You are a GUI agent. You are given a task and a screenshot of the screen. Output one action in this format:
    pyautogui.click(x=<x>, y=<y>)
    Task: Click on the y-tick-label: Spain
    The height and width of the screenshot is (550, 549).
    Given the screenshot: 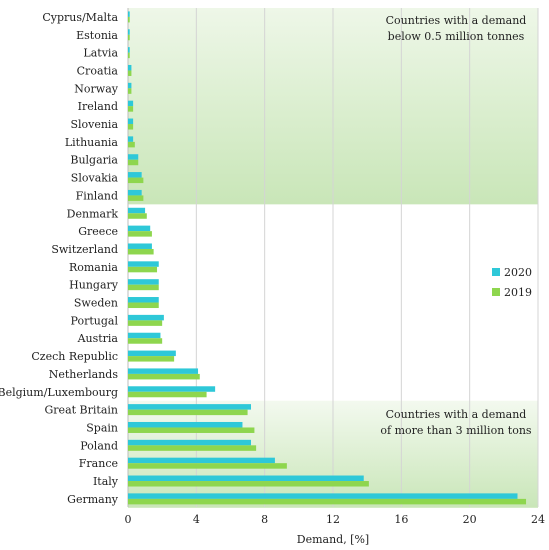 What is the action you would take?
    pyautogui.click(x=102, y=427)
    